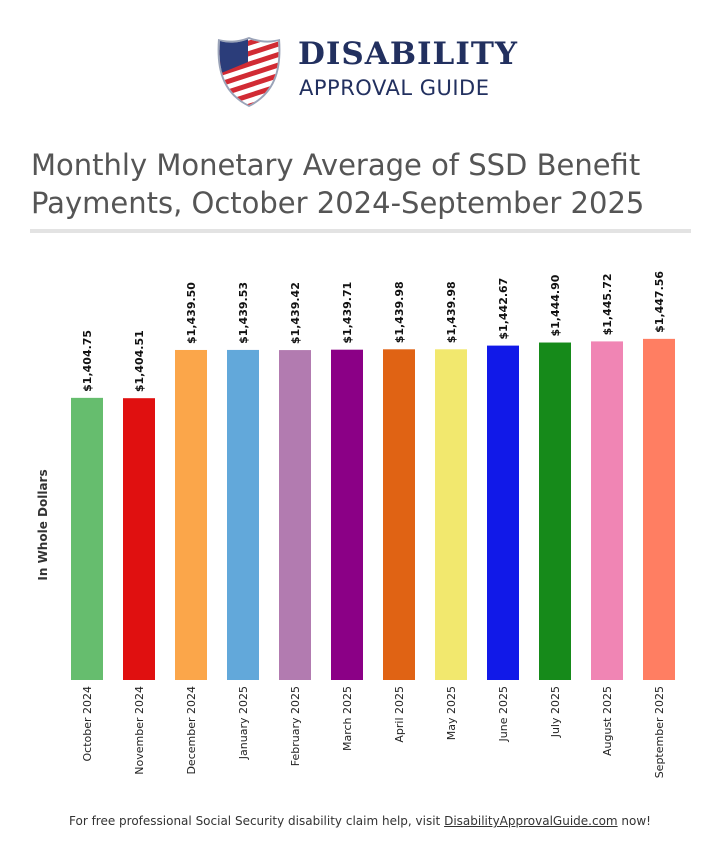  I want to click on x-tick-label: October 2024, so click(87, 724).